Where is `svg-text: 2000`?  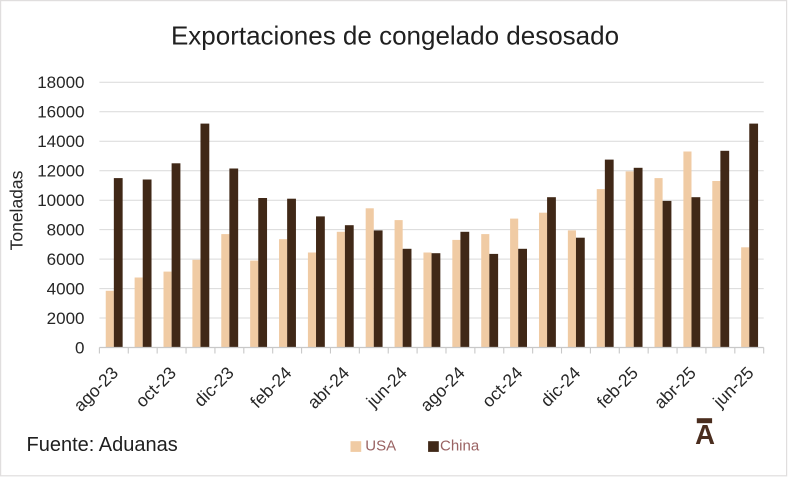 svg-text: 2000 is located at coordinates (66, 318).